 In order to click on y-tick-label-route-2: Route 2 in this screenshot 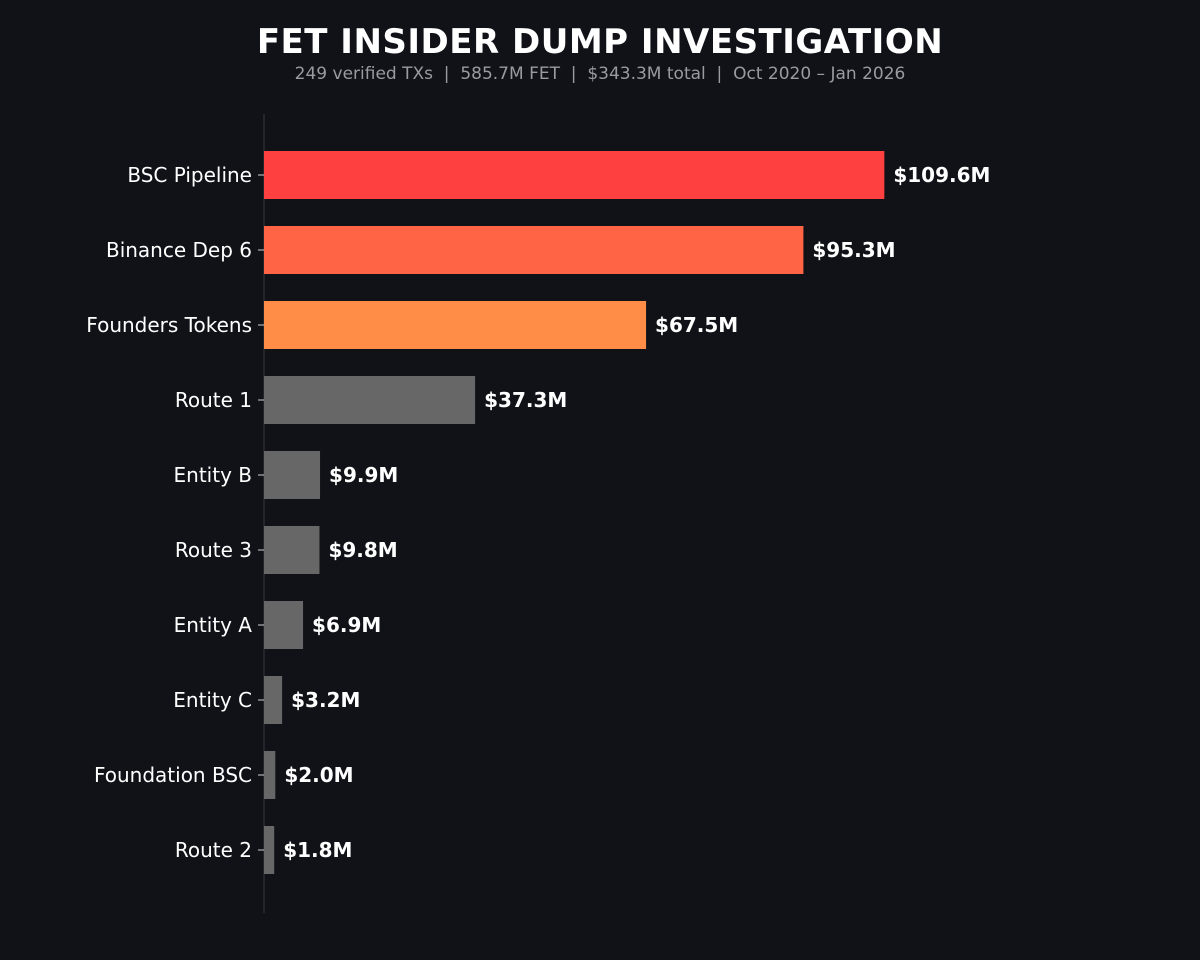, I will do `click(213, 850)`.